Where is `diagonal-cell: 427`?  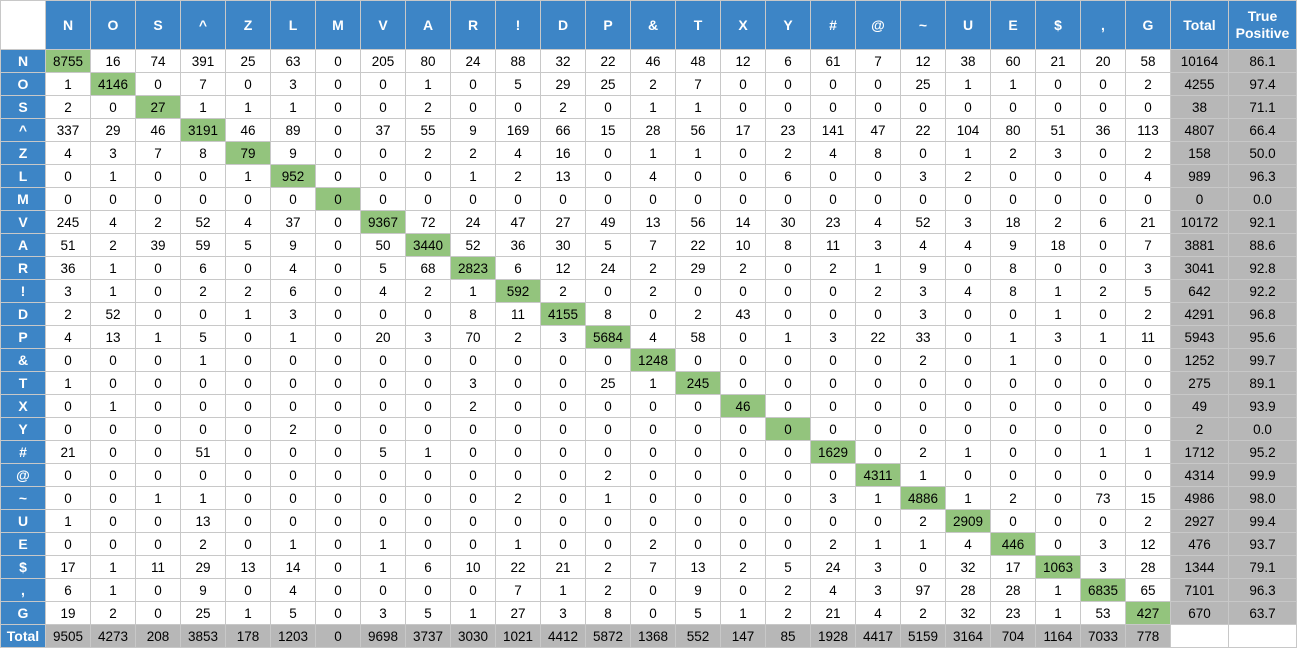
diagonal-cell: 427 is located at coordinates (1148, 613).